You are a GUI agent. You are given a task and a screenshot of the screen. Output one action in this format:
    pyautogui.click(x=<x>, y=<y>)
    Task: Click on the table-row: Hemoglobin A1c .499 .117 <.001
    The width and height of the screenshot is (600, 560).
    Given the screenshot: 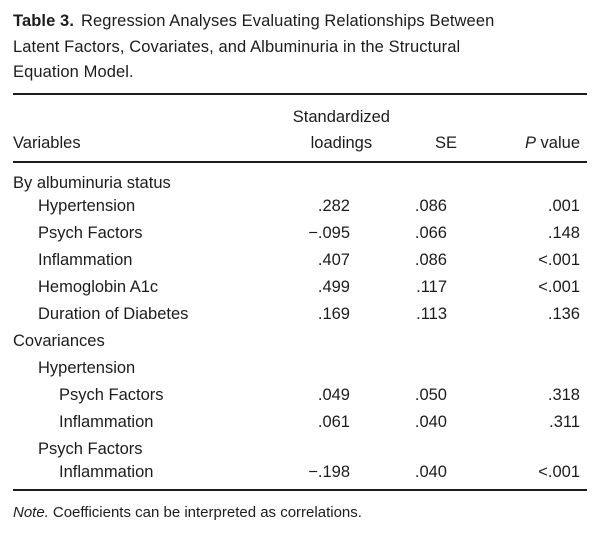 What is the action you would take?
    pyautogui.click(x=300, y=287)
    